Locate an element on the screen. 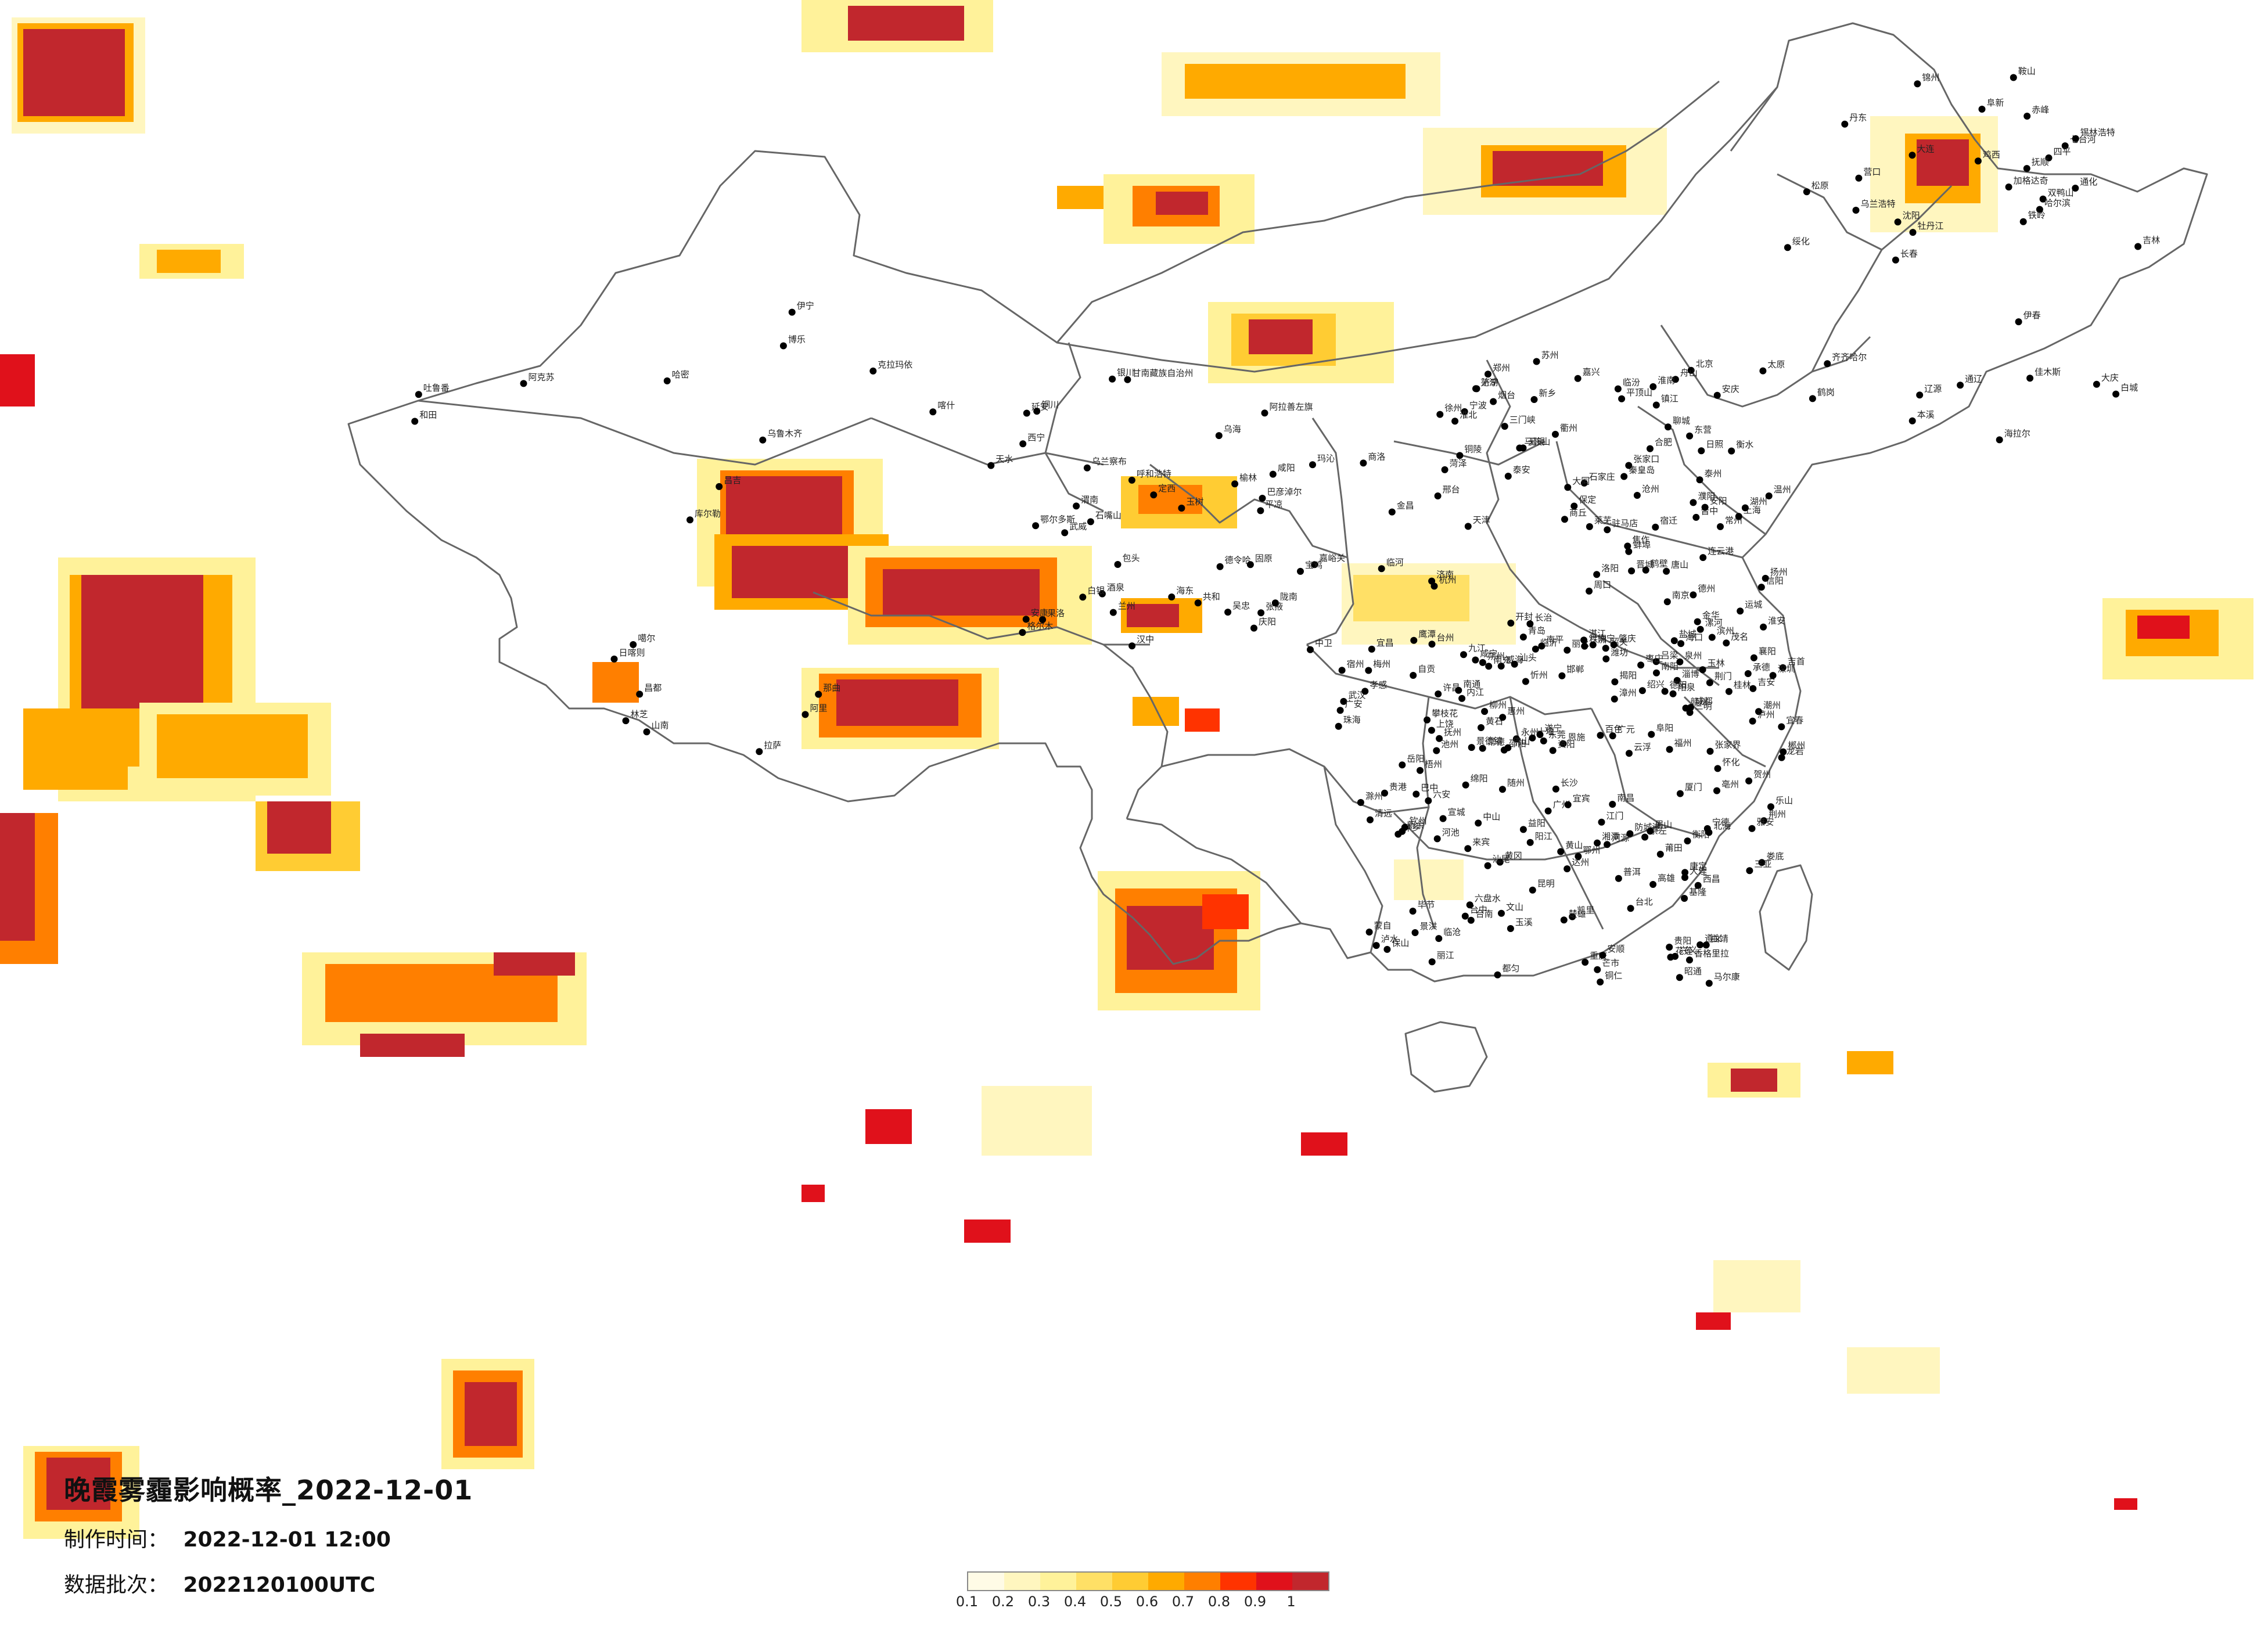 Image resolution: width=2268 pixels, height=1626 pixels. city-label: 景德镇 is located at coordinates (1489, 741).